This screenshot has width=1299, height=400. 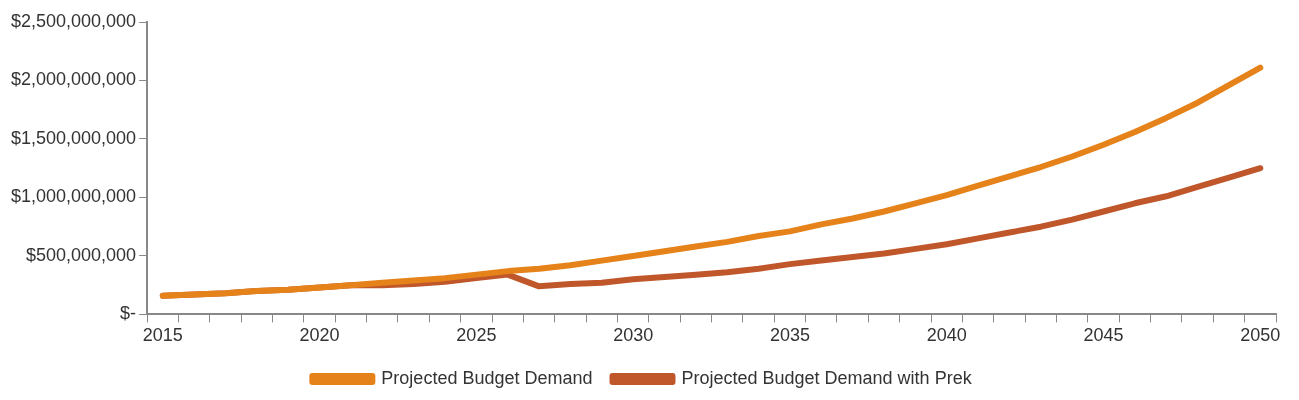 I want to click on y-tick-label: $1,000,000,000, so click(x=74, y=196).